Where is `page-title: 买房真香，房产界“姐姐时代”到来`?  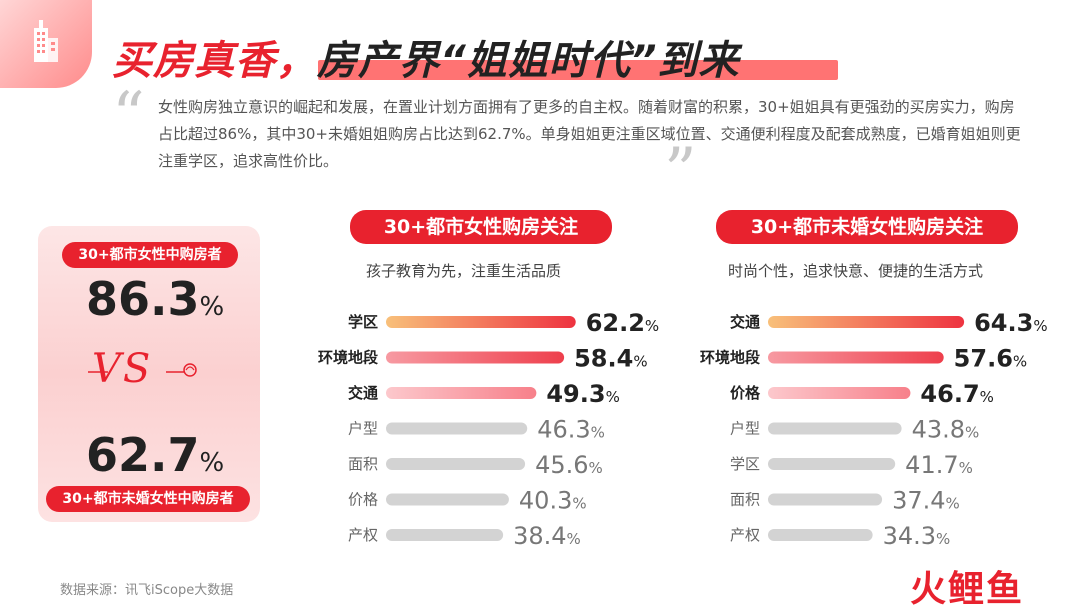 page-title: 买房真香，房产界“姐姐时代”到来 is located at coordinates (426, 57).